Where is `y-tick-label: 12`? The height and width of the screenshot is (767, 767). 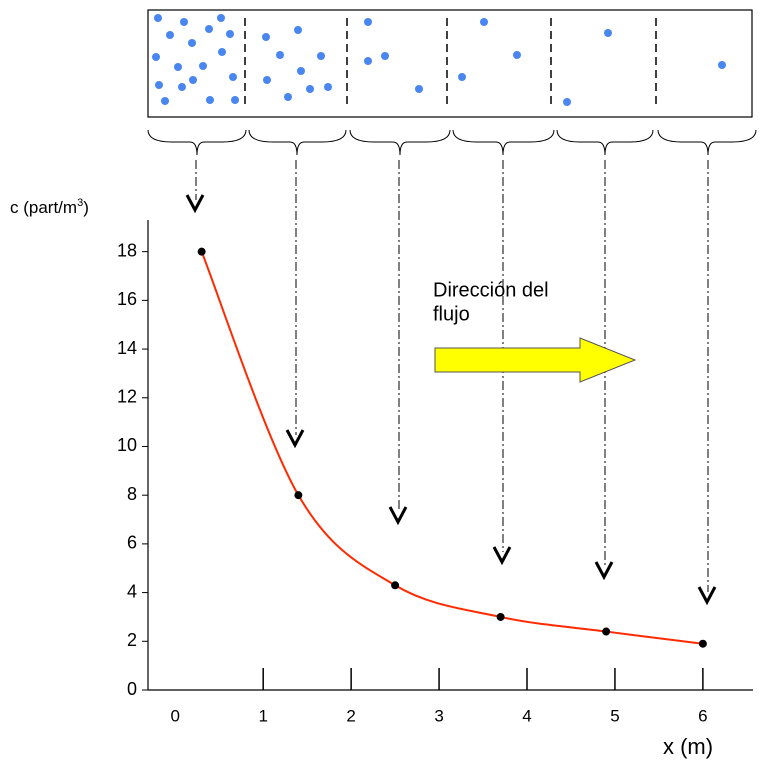 y-tick-label: 12 is located at coordinates (127, 397).